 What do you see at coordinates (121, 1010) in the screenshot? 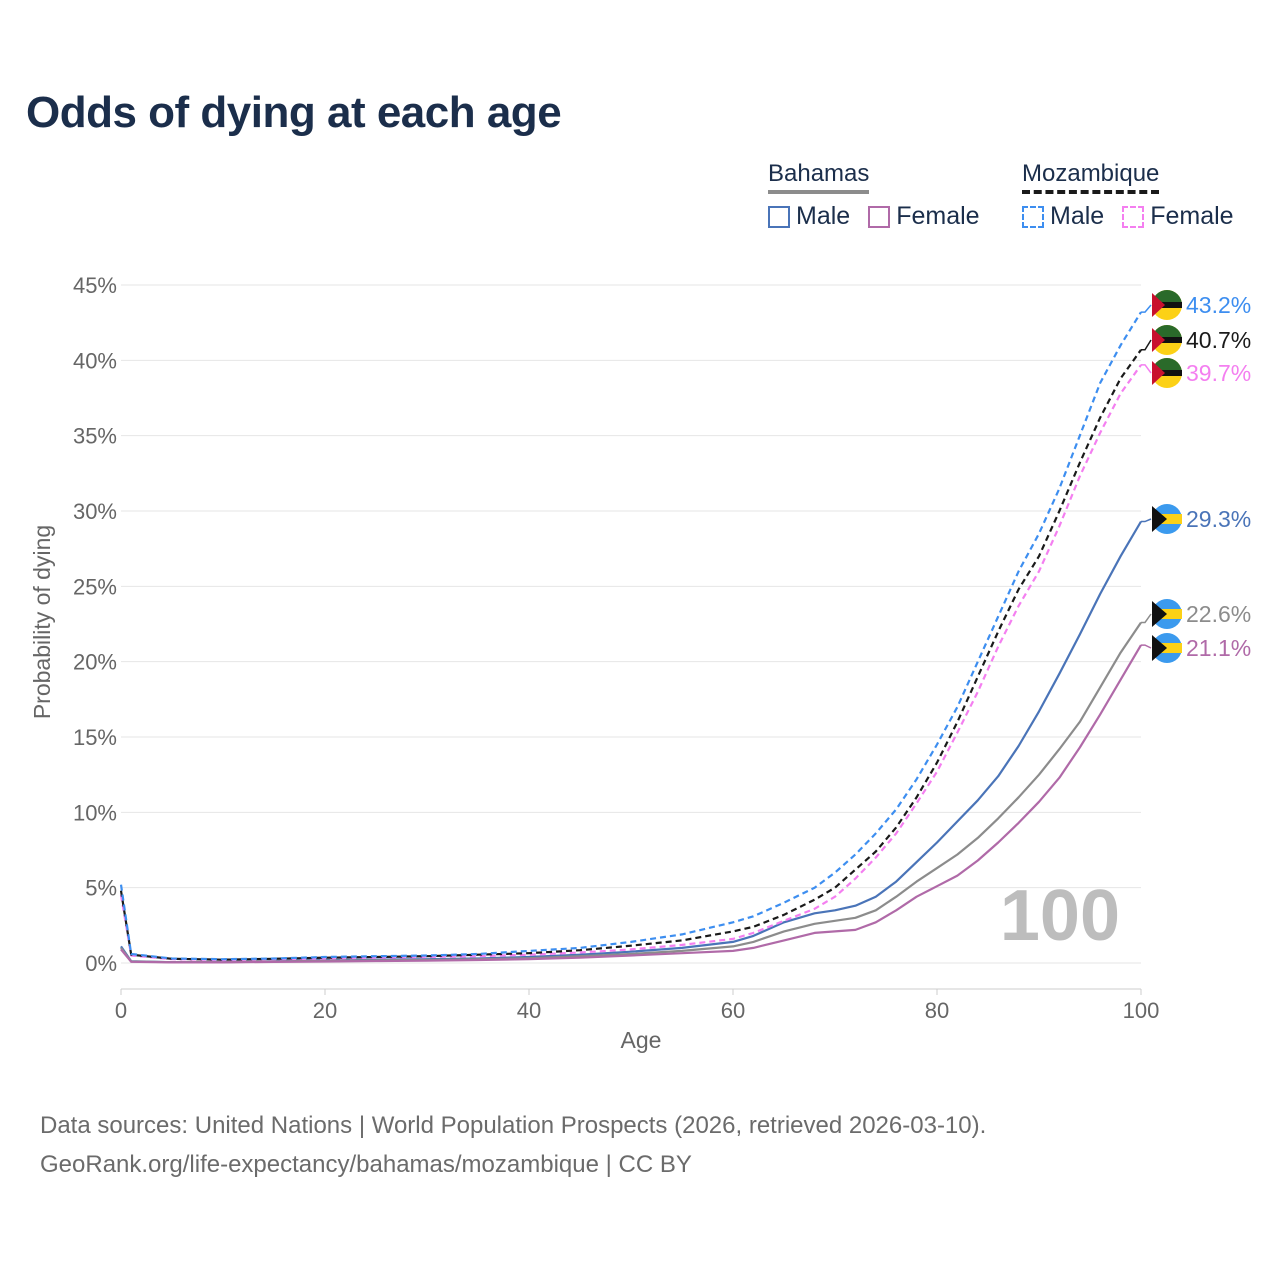
I see `x-tick-label: 0` at bounding box center [121, 1010].